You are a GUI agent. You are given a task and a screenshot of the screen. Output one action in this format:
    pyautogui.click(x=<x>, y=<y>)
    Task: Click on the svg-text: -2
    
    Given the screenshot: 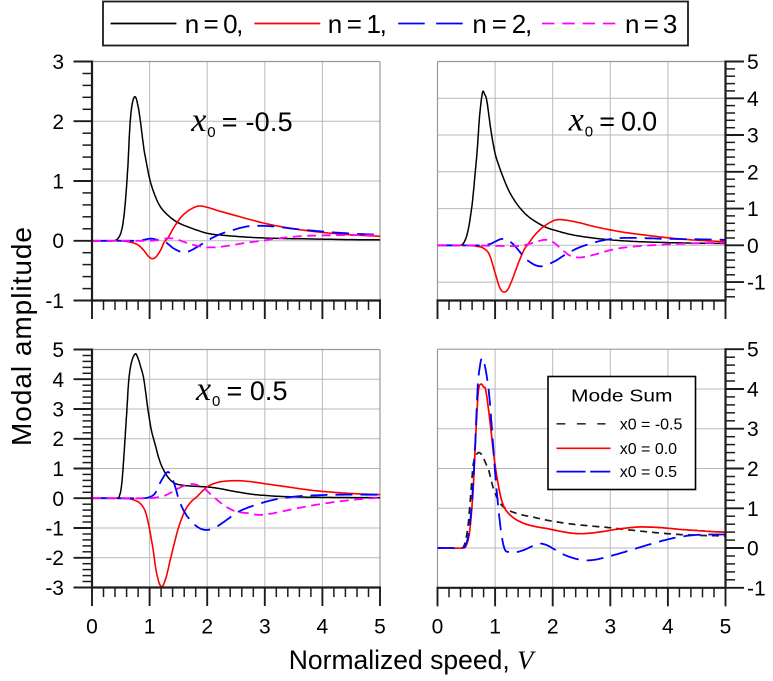 What is the action you would take?
    pyautogui.click(x=54, y=558)
    